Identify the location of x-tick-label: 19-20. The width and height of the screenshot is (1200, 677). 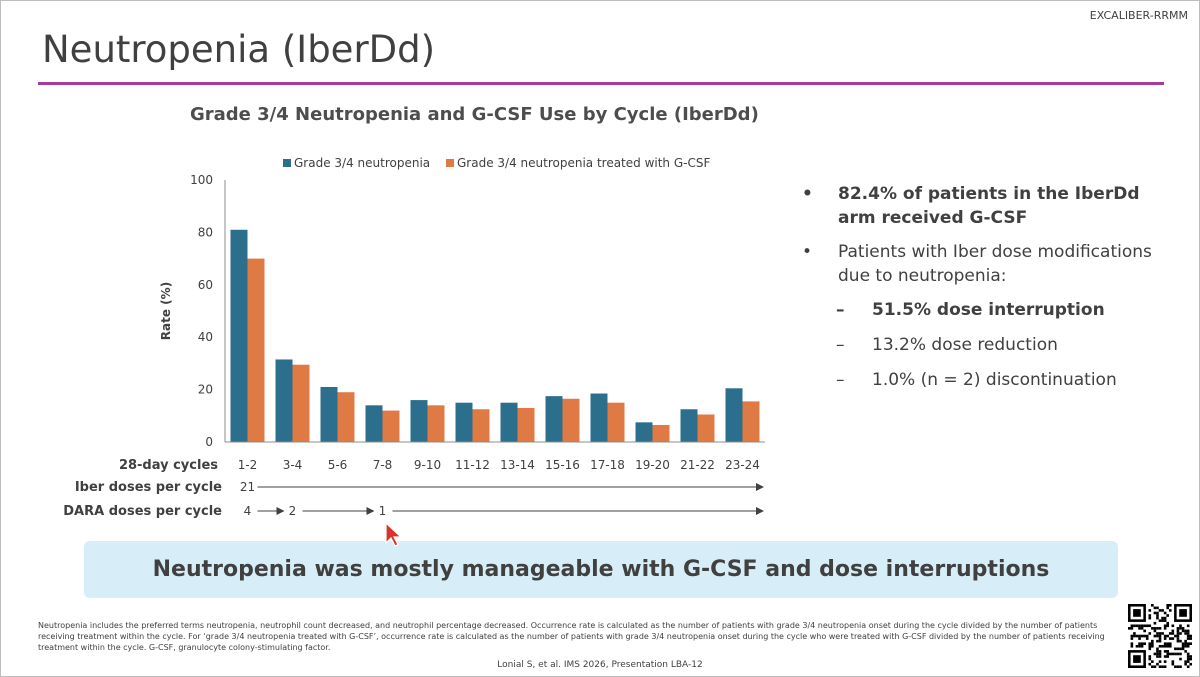
(652, 465).